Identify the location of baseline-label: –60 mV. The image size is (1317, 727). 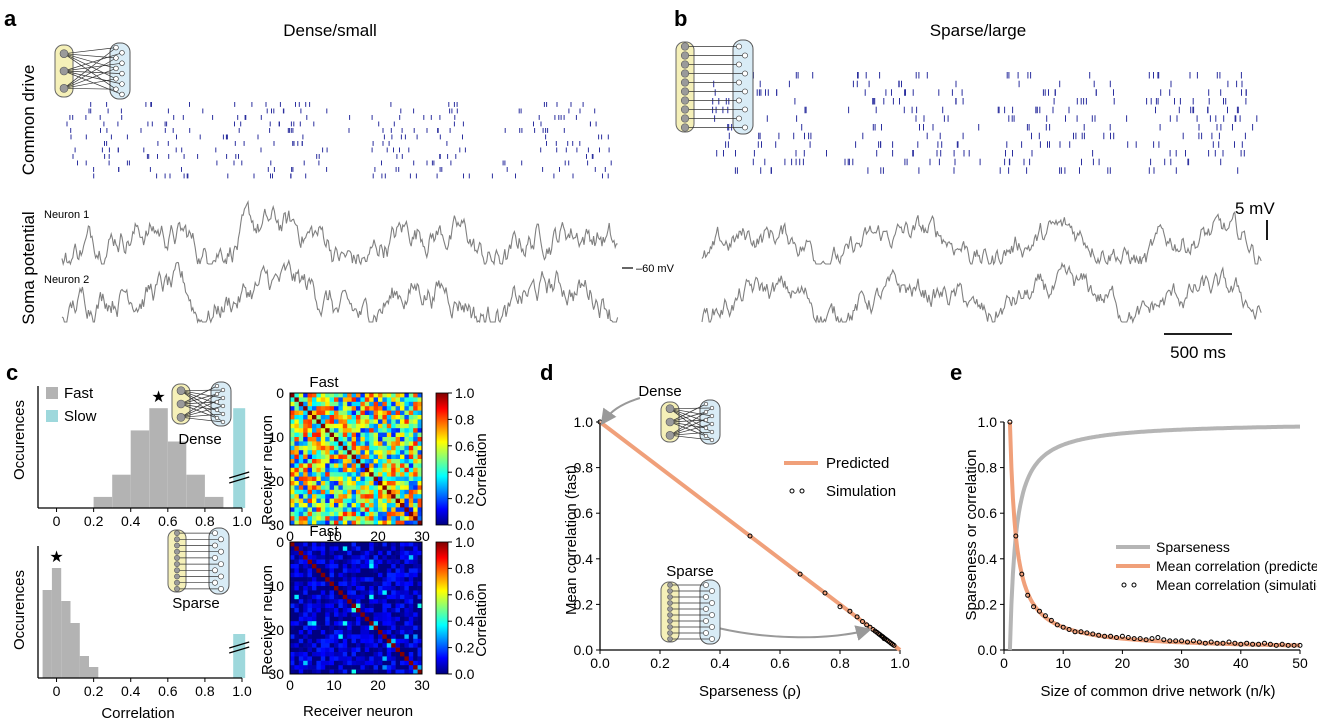
(655, 269).